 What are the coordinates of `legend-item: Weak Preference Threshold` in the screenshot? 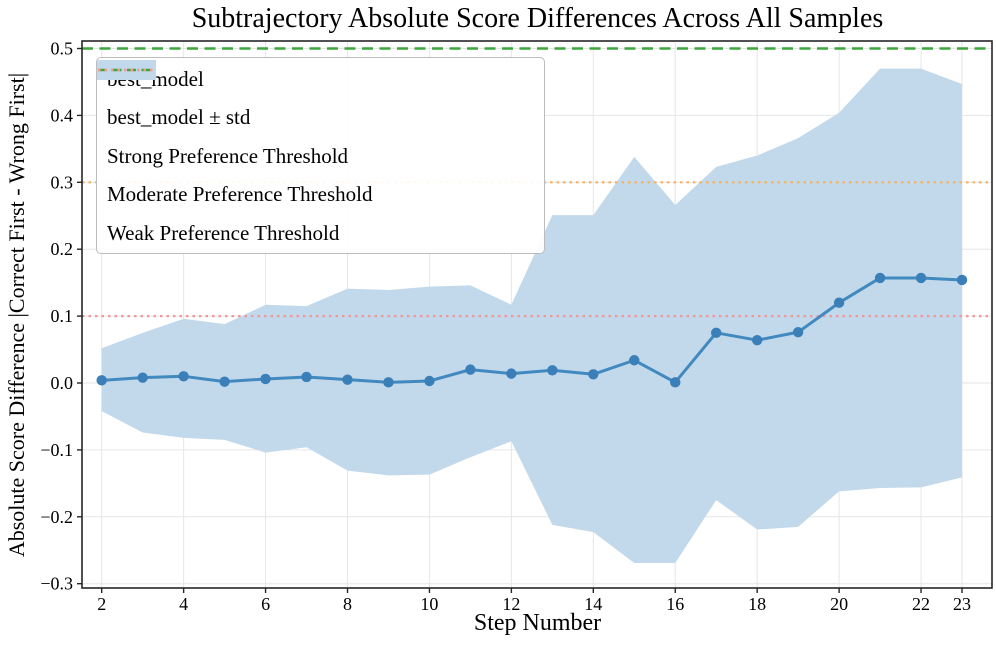 It's located at (320, 160).